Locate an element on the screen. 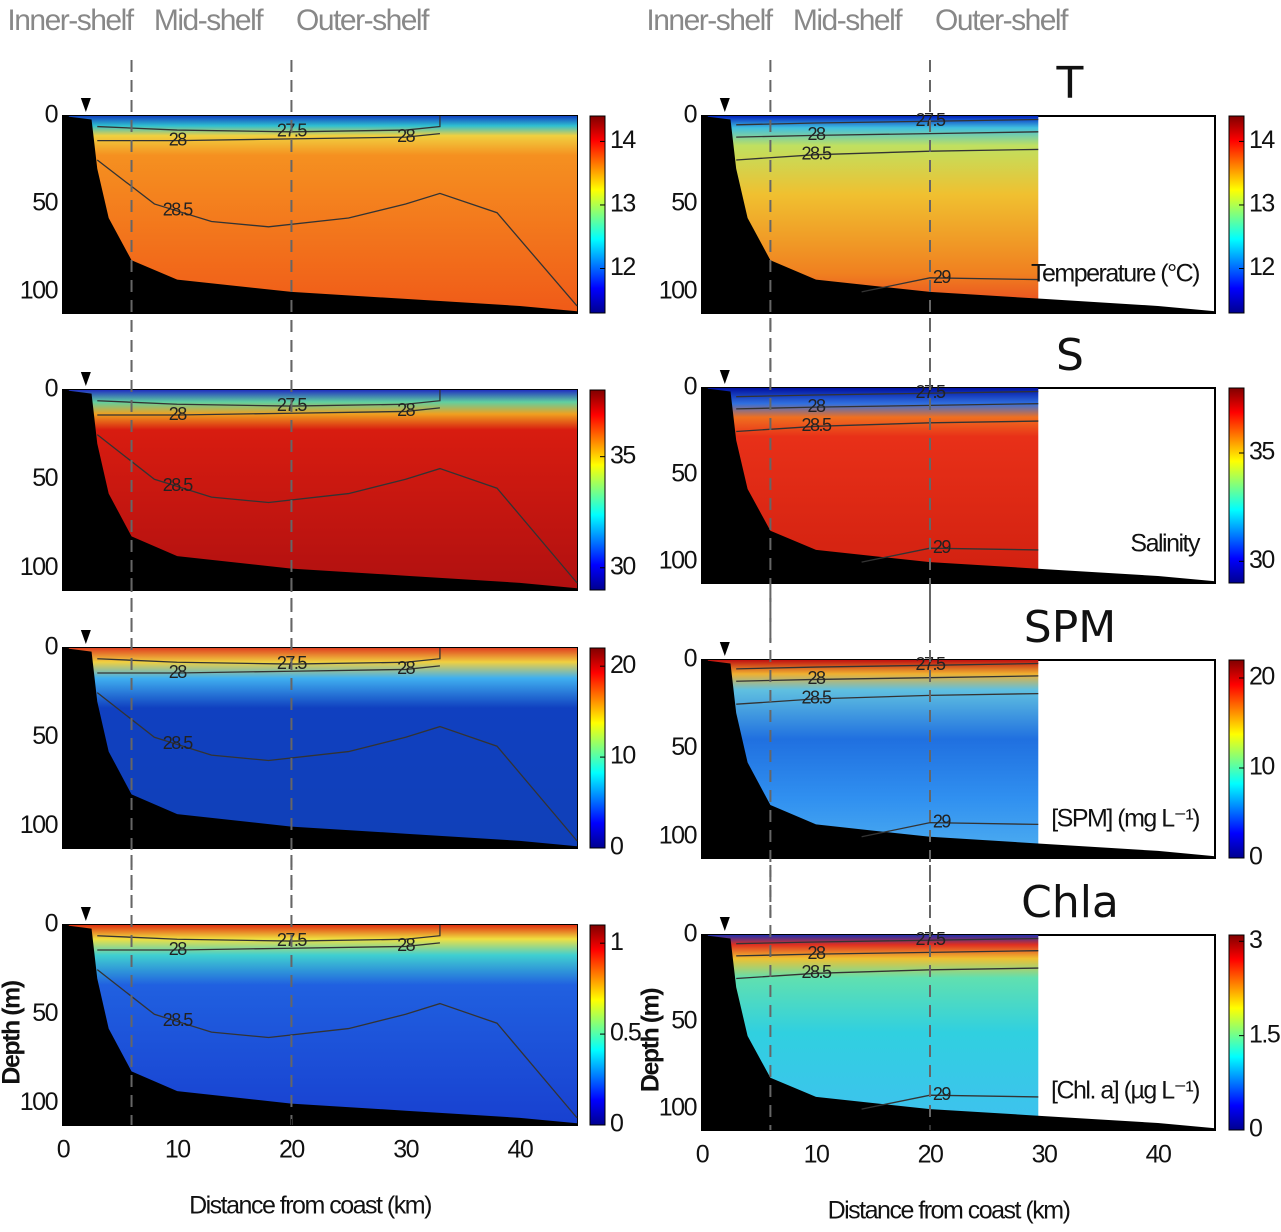 Image resolution: width=1281 pixels, height=1232 pixels. colorbar-tick-label: 1.5 is located at coordinates (1264, 1034).